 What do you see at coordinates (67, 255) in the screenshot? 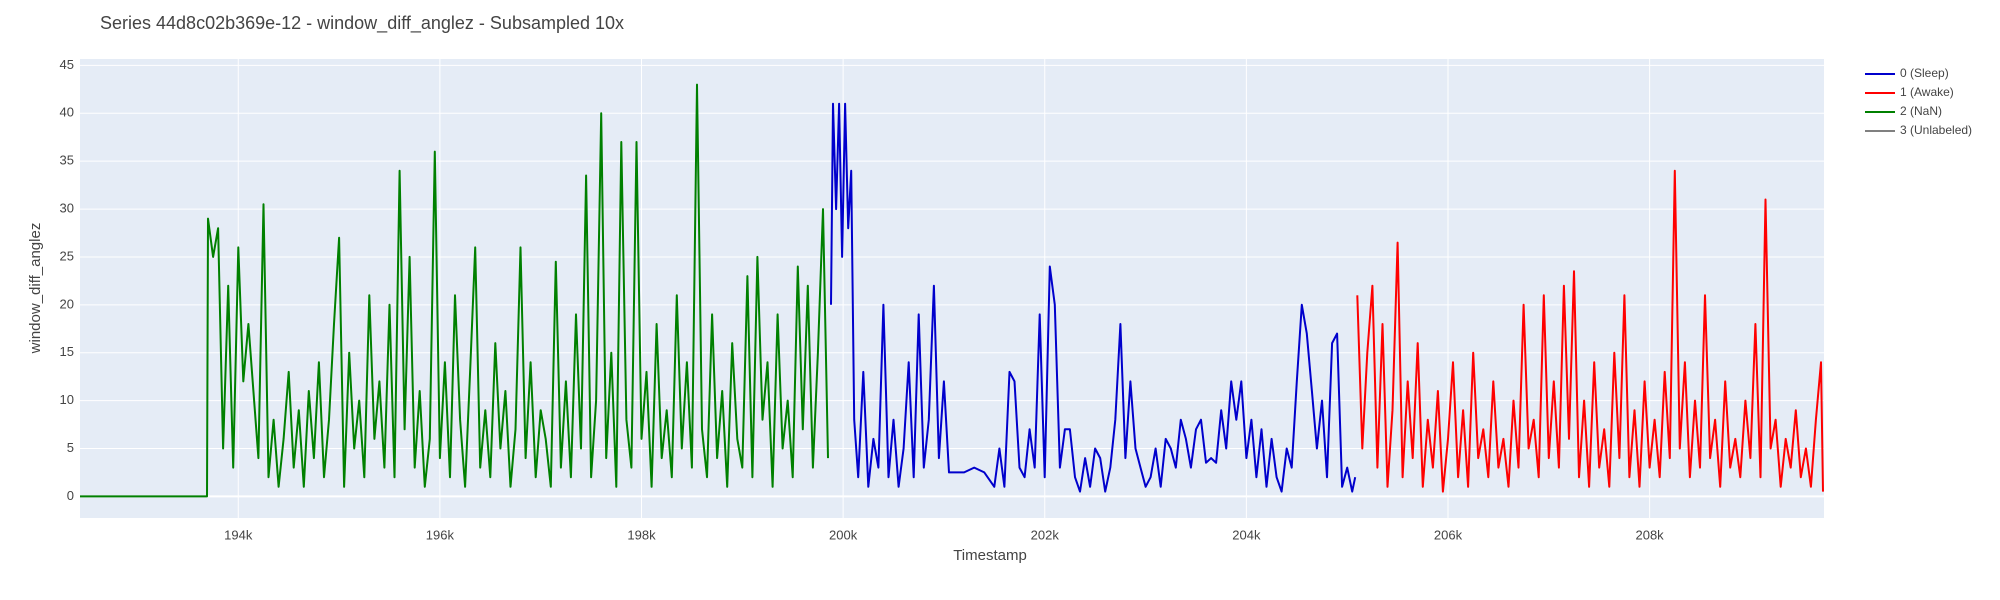
I see `y-tick-label: 25` at bounding box center [67, 255].